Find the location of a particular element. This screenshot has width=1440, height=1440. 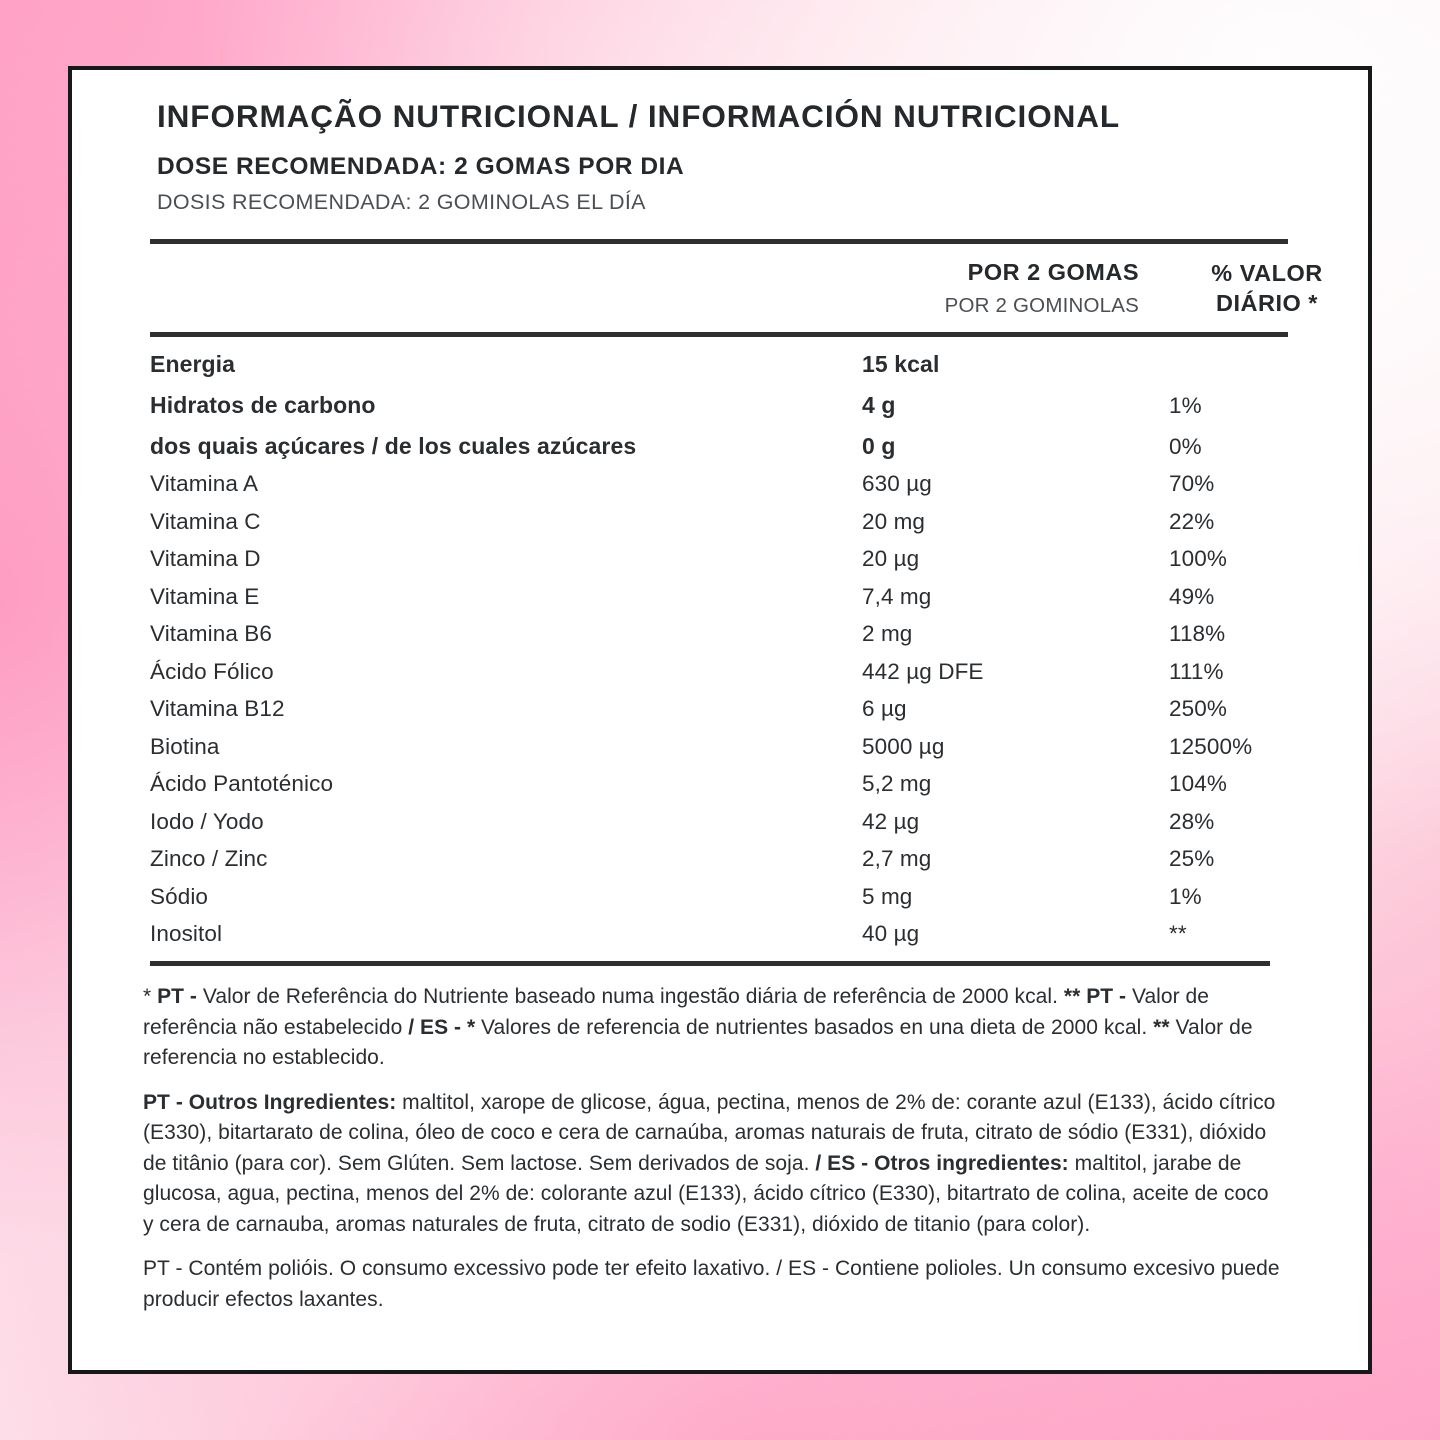

nutrient-name: Vitamina B6 is located at coordinates (211, 634).